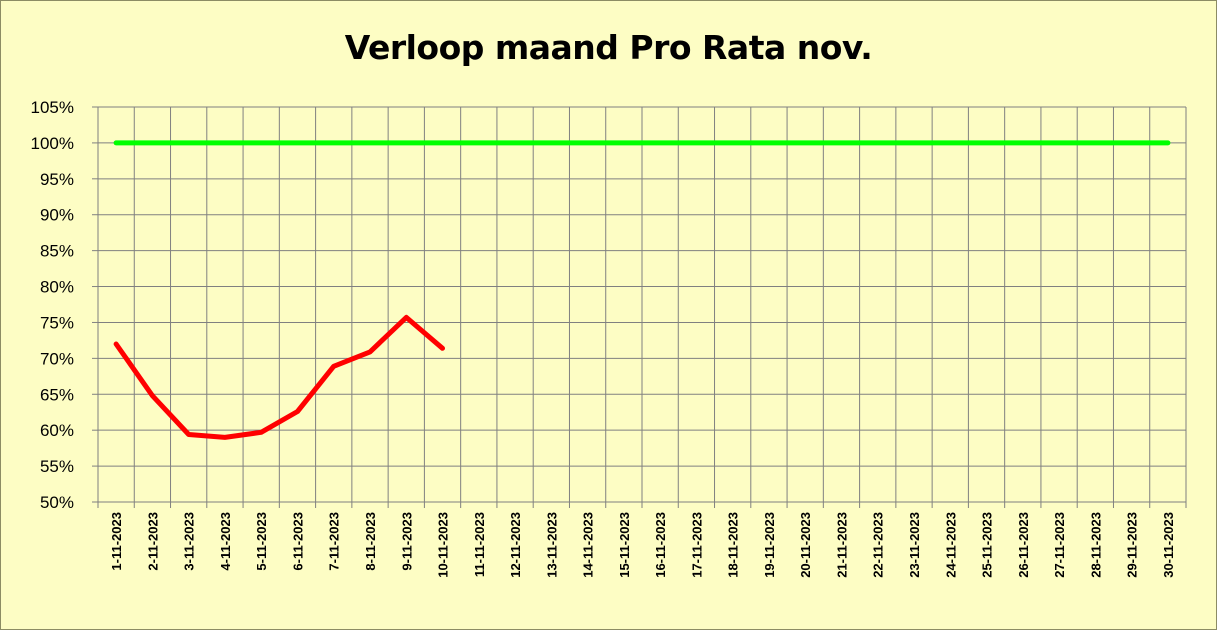 This screenshot has height=630, width=1217. I want to click on x-tick-label: 14-11-2023, so click(588, 545).